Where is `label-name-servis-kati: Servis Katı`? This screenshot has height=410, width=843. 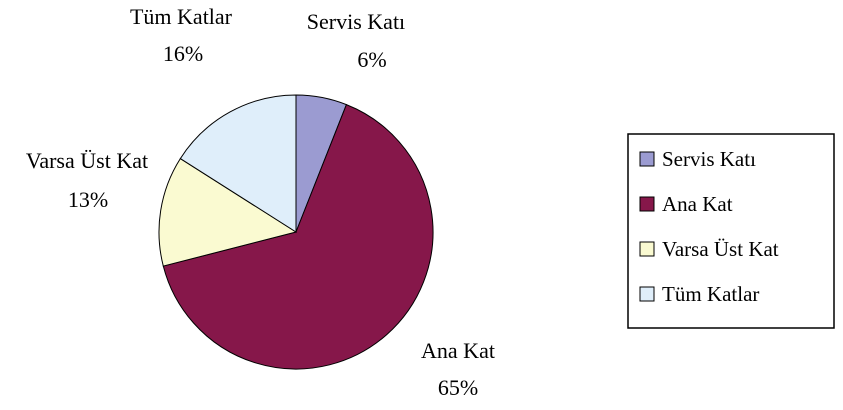
label-name-servis-kati: Servis Katı is located at coordinates (356, 21).